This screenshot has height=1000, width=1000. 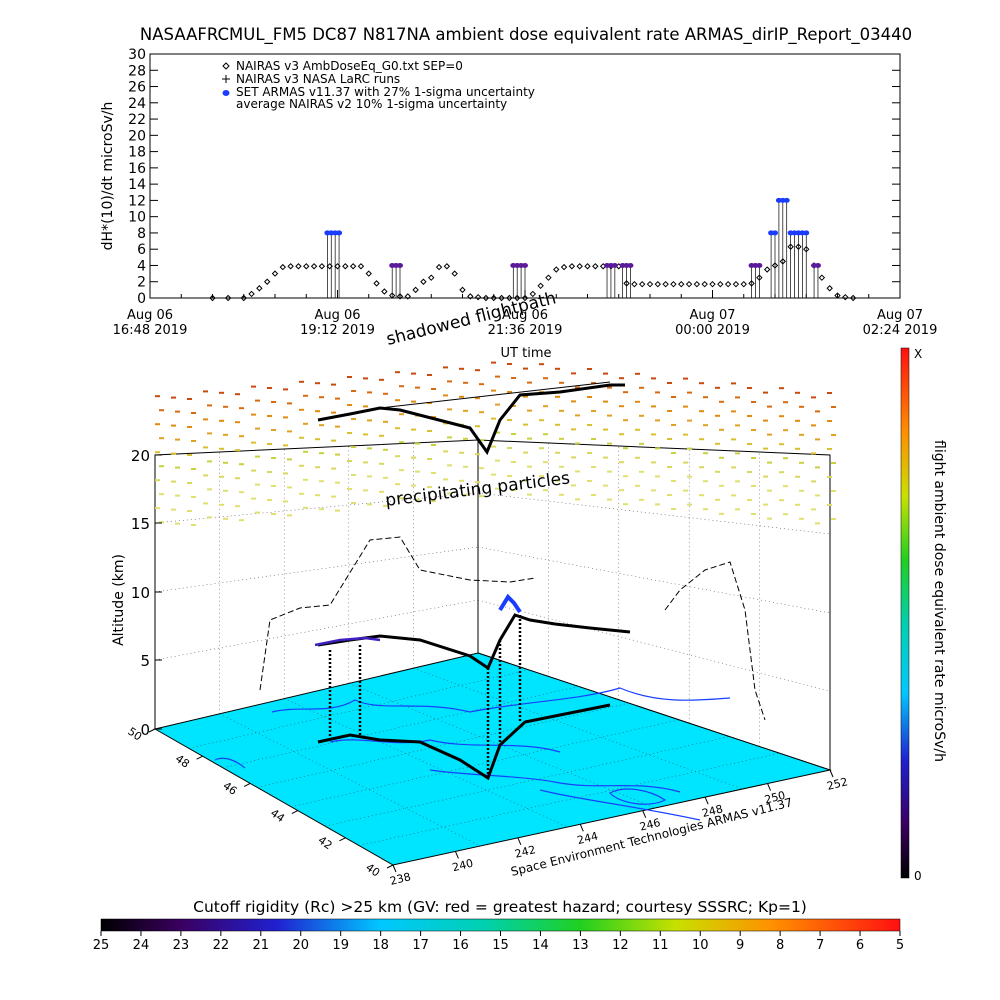 I want to click on x-tick-label-date: Aug 06, so click(x=525, y=315).